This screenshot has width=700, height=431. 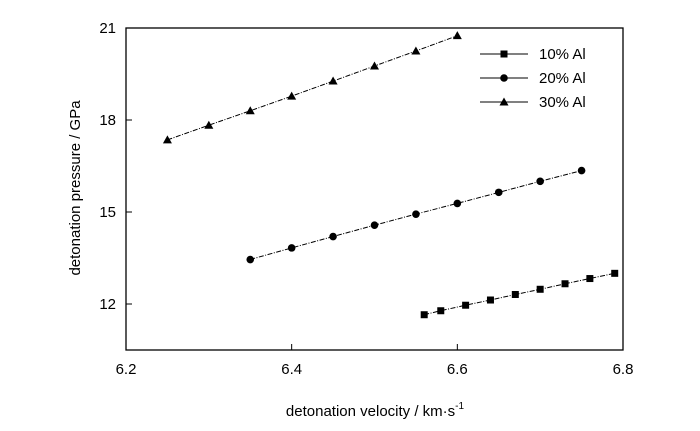 I want to click on x-axis-title: detonation velocity / km·s-1, so click(x=375, y=410).